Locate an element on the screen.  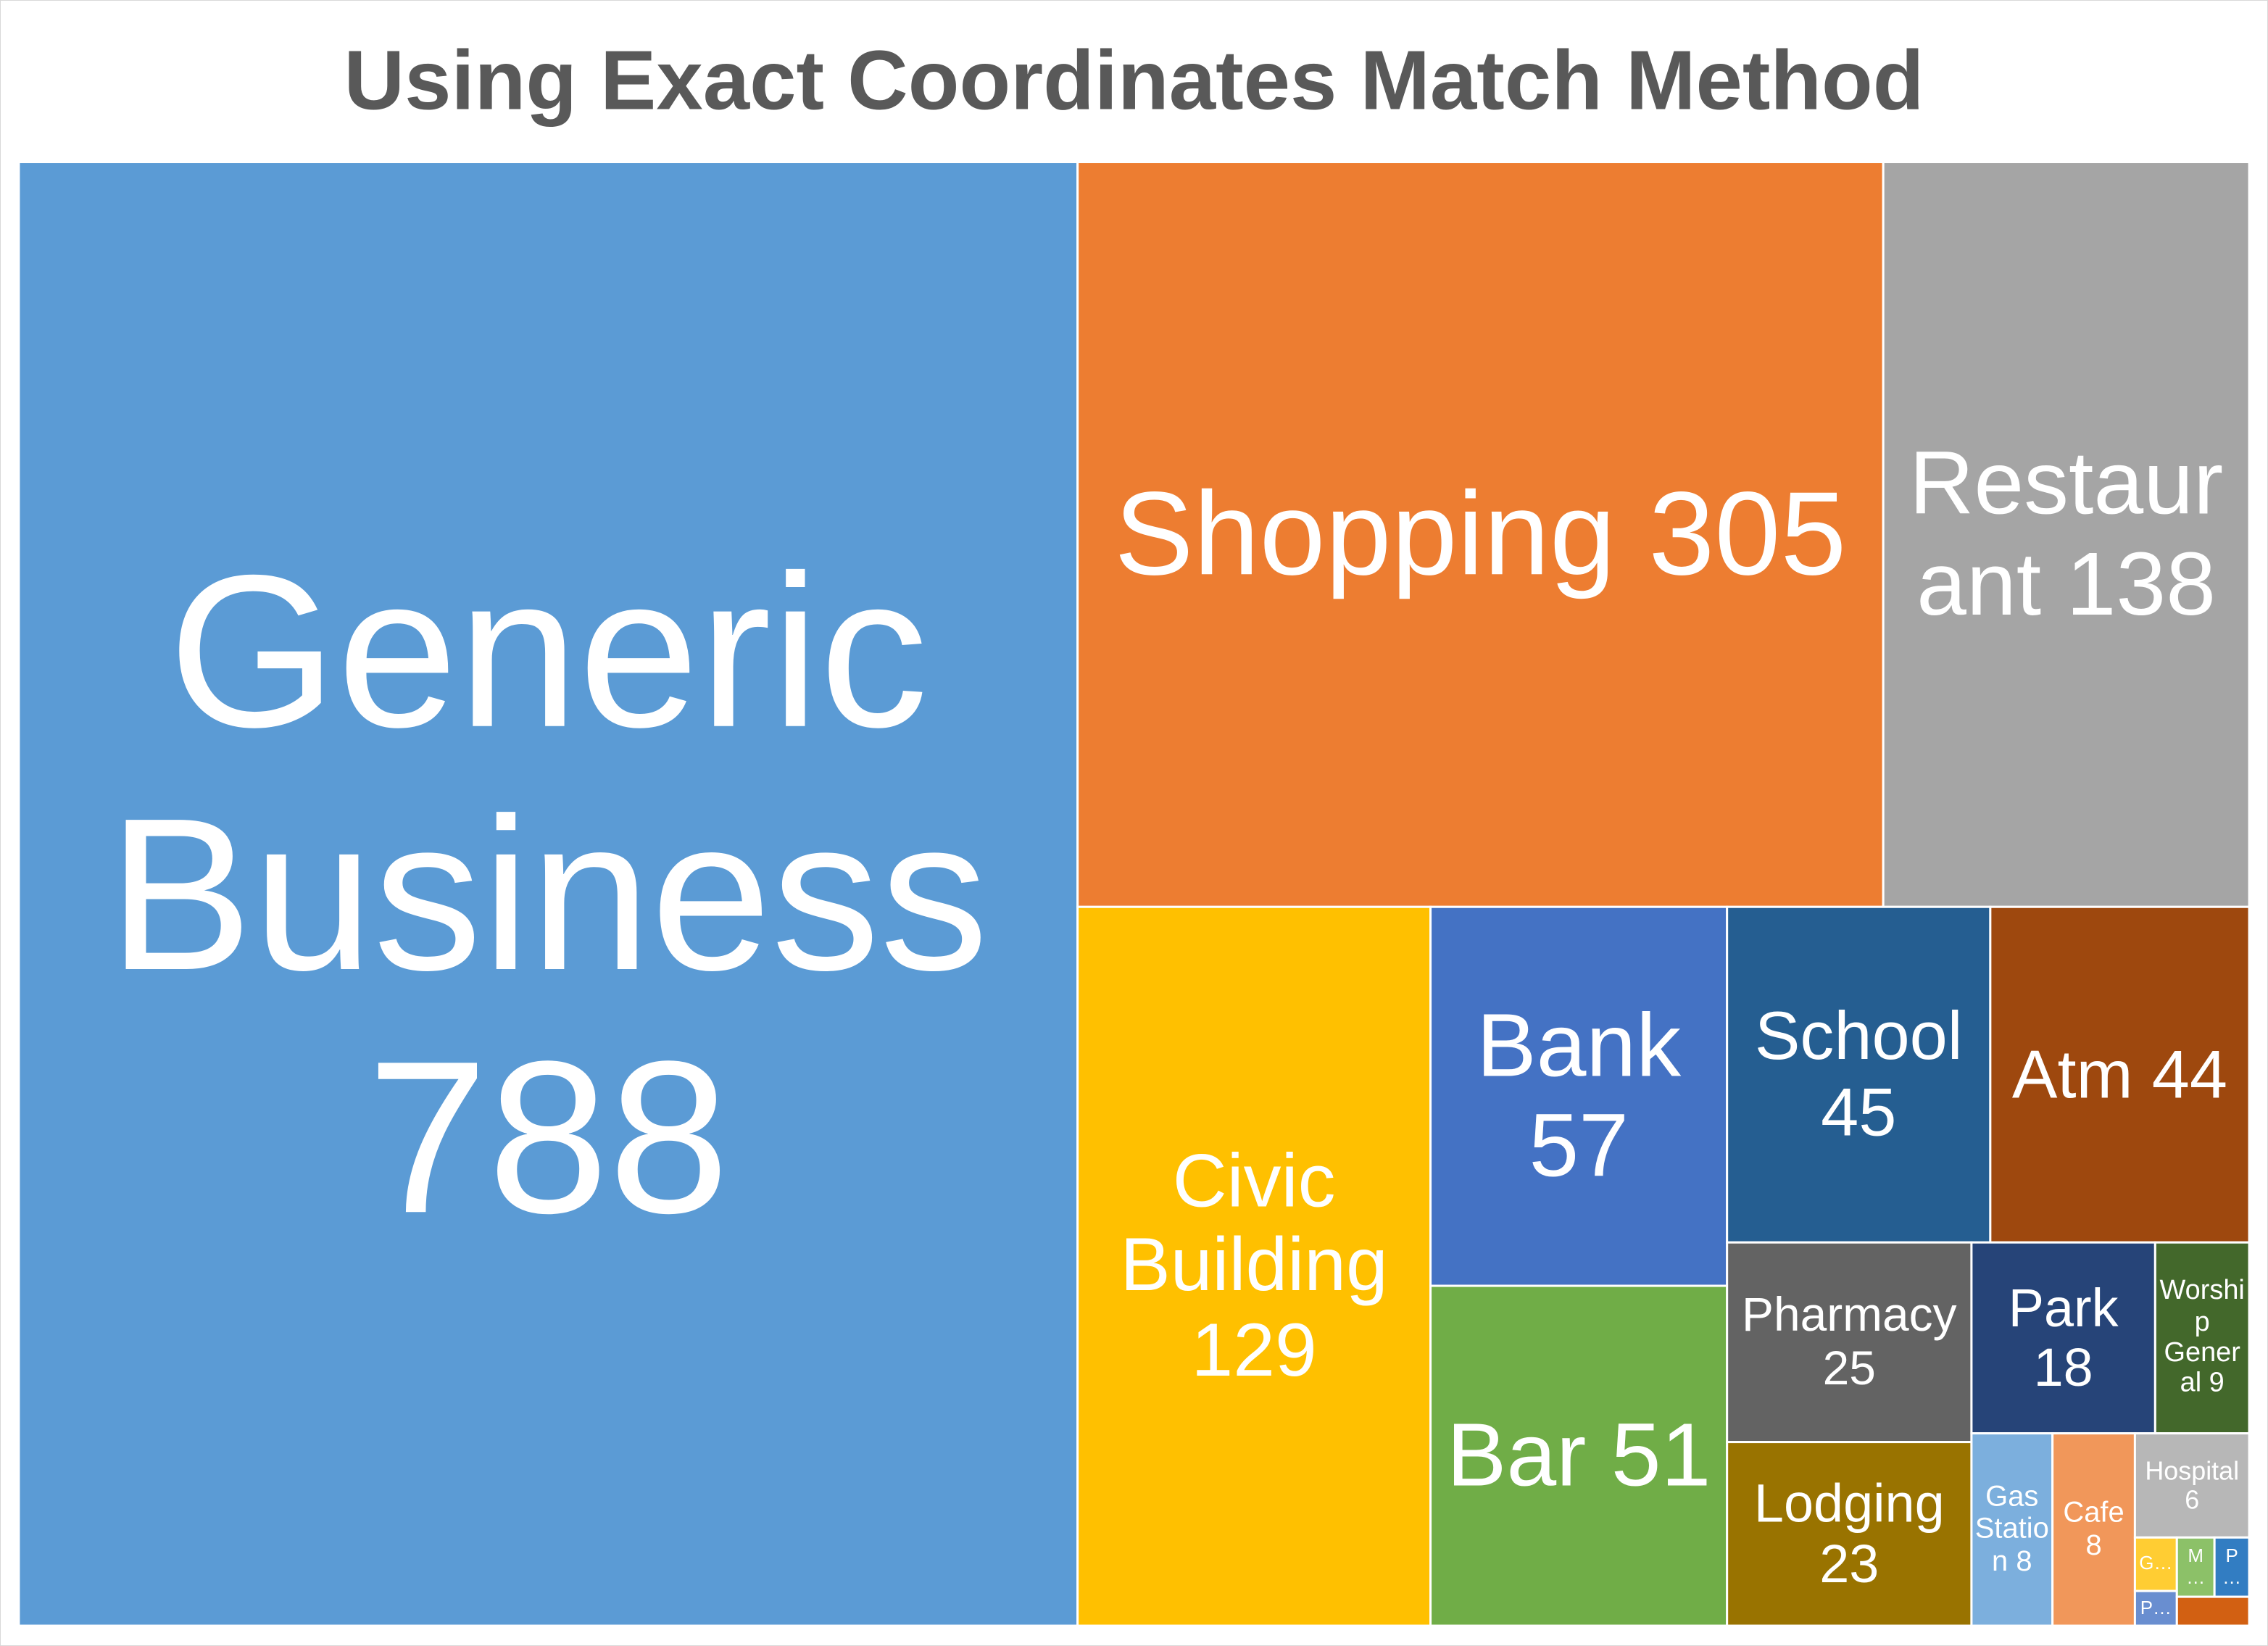
tile-label: Pharmacy 25 is located at coordinates (1849, 1342).